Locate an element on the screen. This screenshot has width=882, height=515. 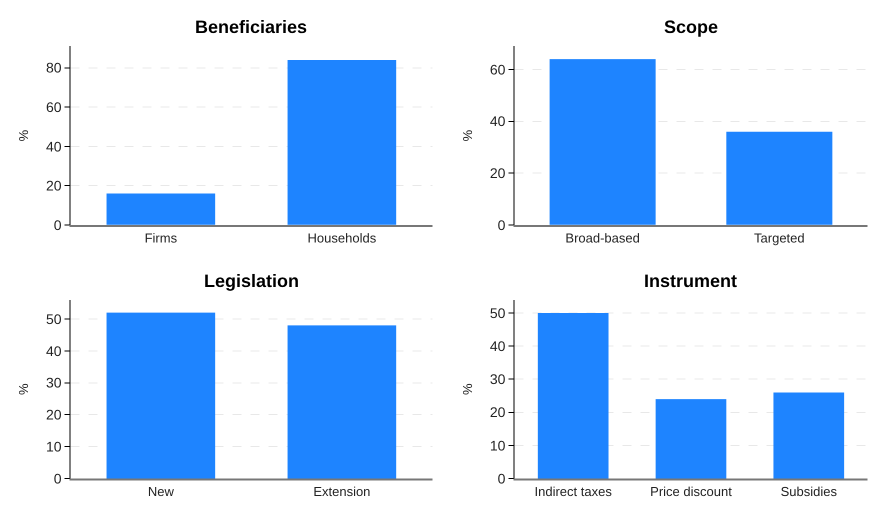
x-tick-label: Price discount is located at coordinates (691, 491).